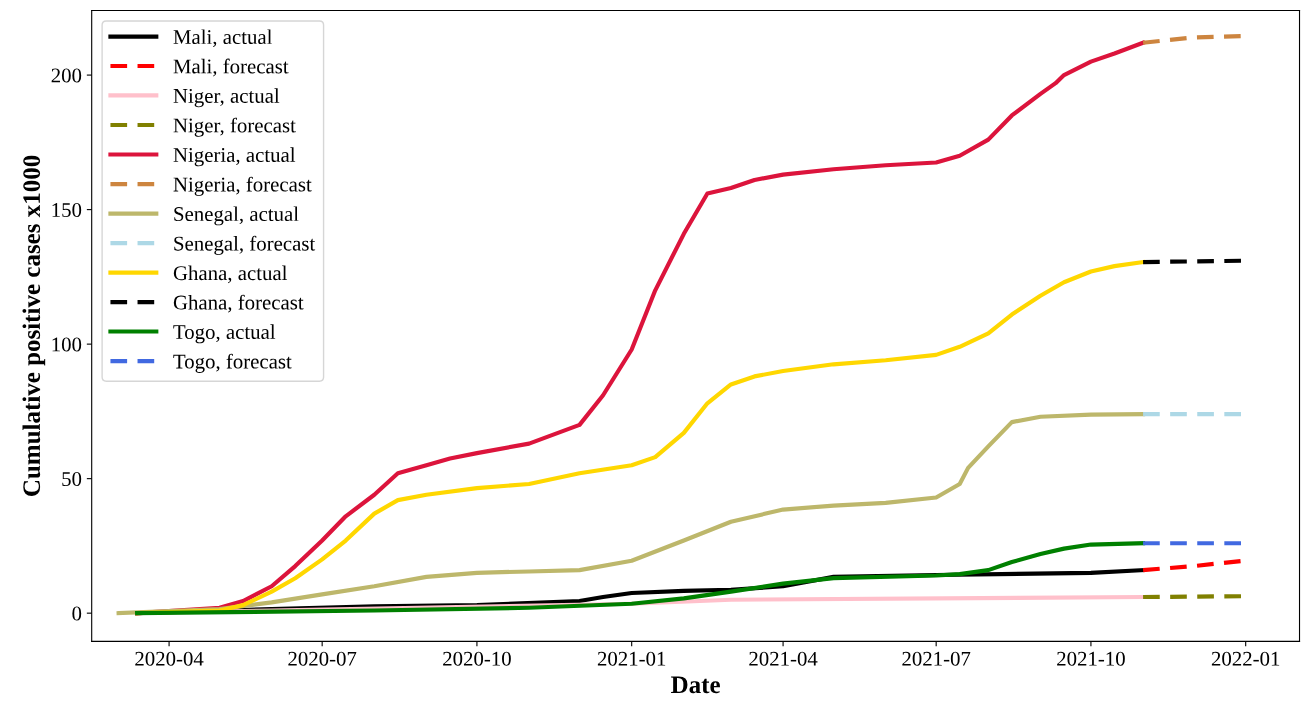 Image resolution: width=1310 pixels, height=701 pixels. What do you see at coordinates (783, 658) in the screenshot?
I see `x-tick-label: 2021-04` at bounding box center [783, 658].